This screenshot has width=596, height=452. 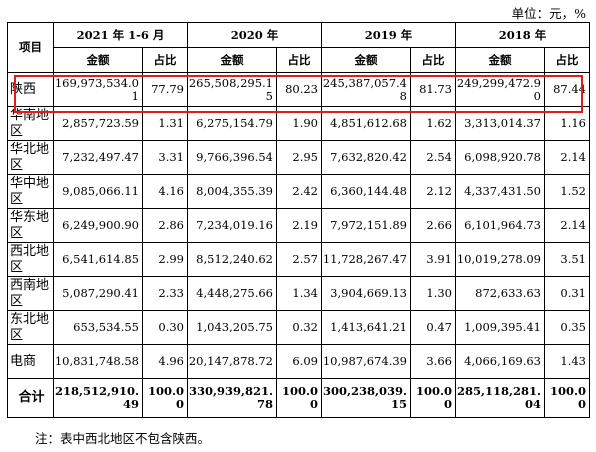 What do you see at coordinates (98, 259) in the screenshot?
I see `amount-cell: 6,541,614.85` at bounding box center [98, 259].